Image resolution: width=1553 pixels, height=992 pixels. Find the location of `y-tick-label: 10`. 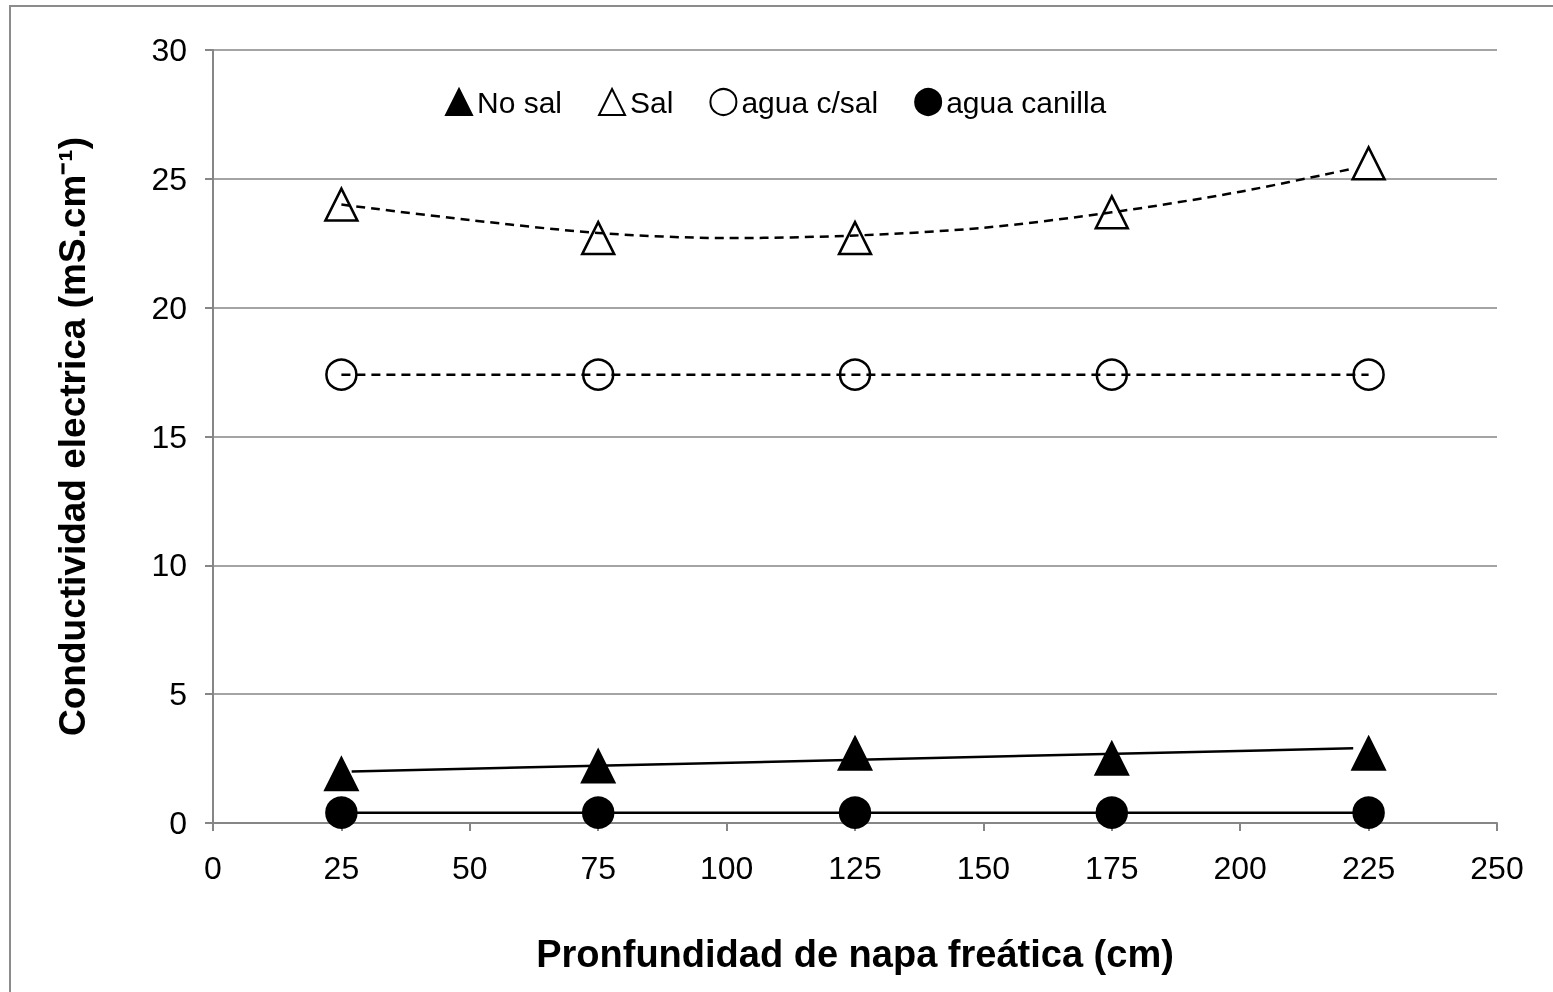

y-tick-label: 10 is located at coordinates (169, 565).